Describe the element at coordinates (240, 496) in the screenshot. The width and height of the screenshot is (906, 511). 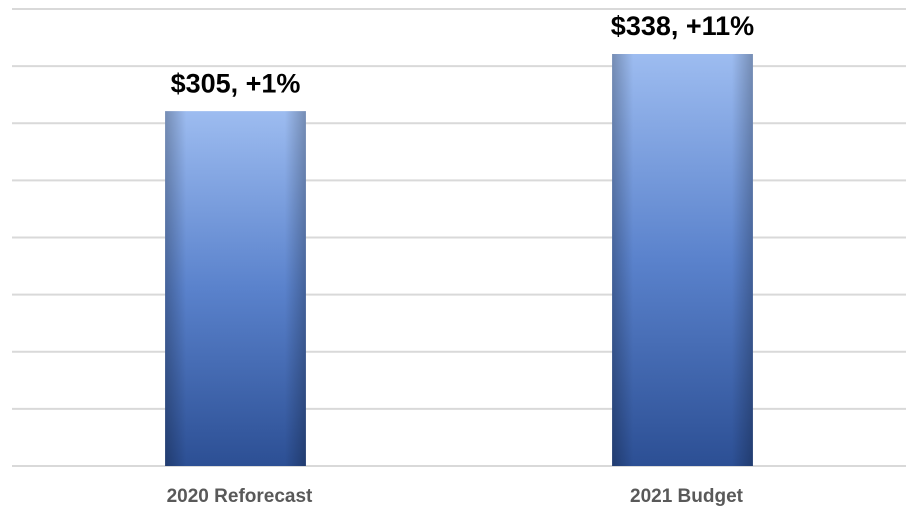
I see `x-tick-label: 2020 Reforecast` at that location.